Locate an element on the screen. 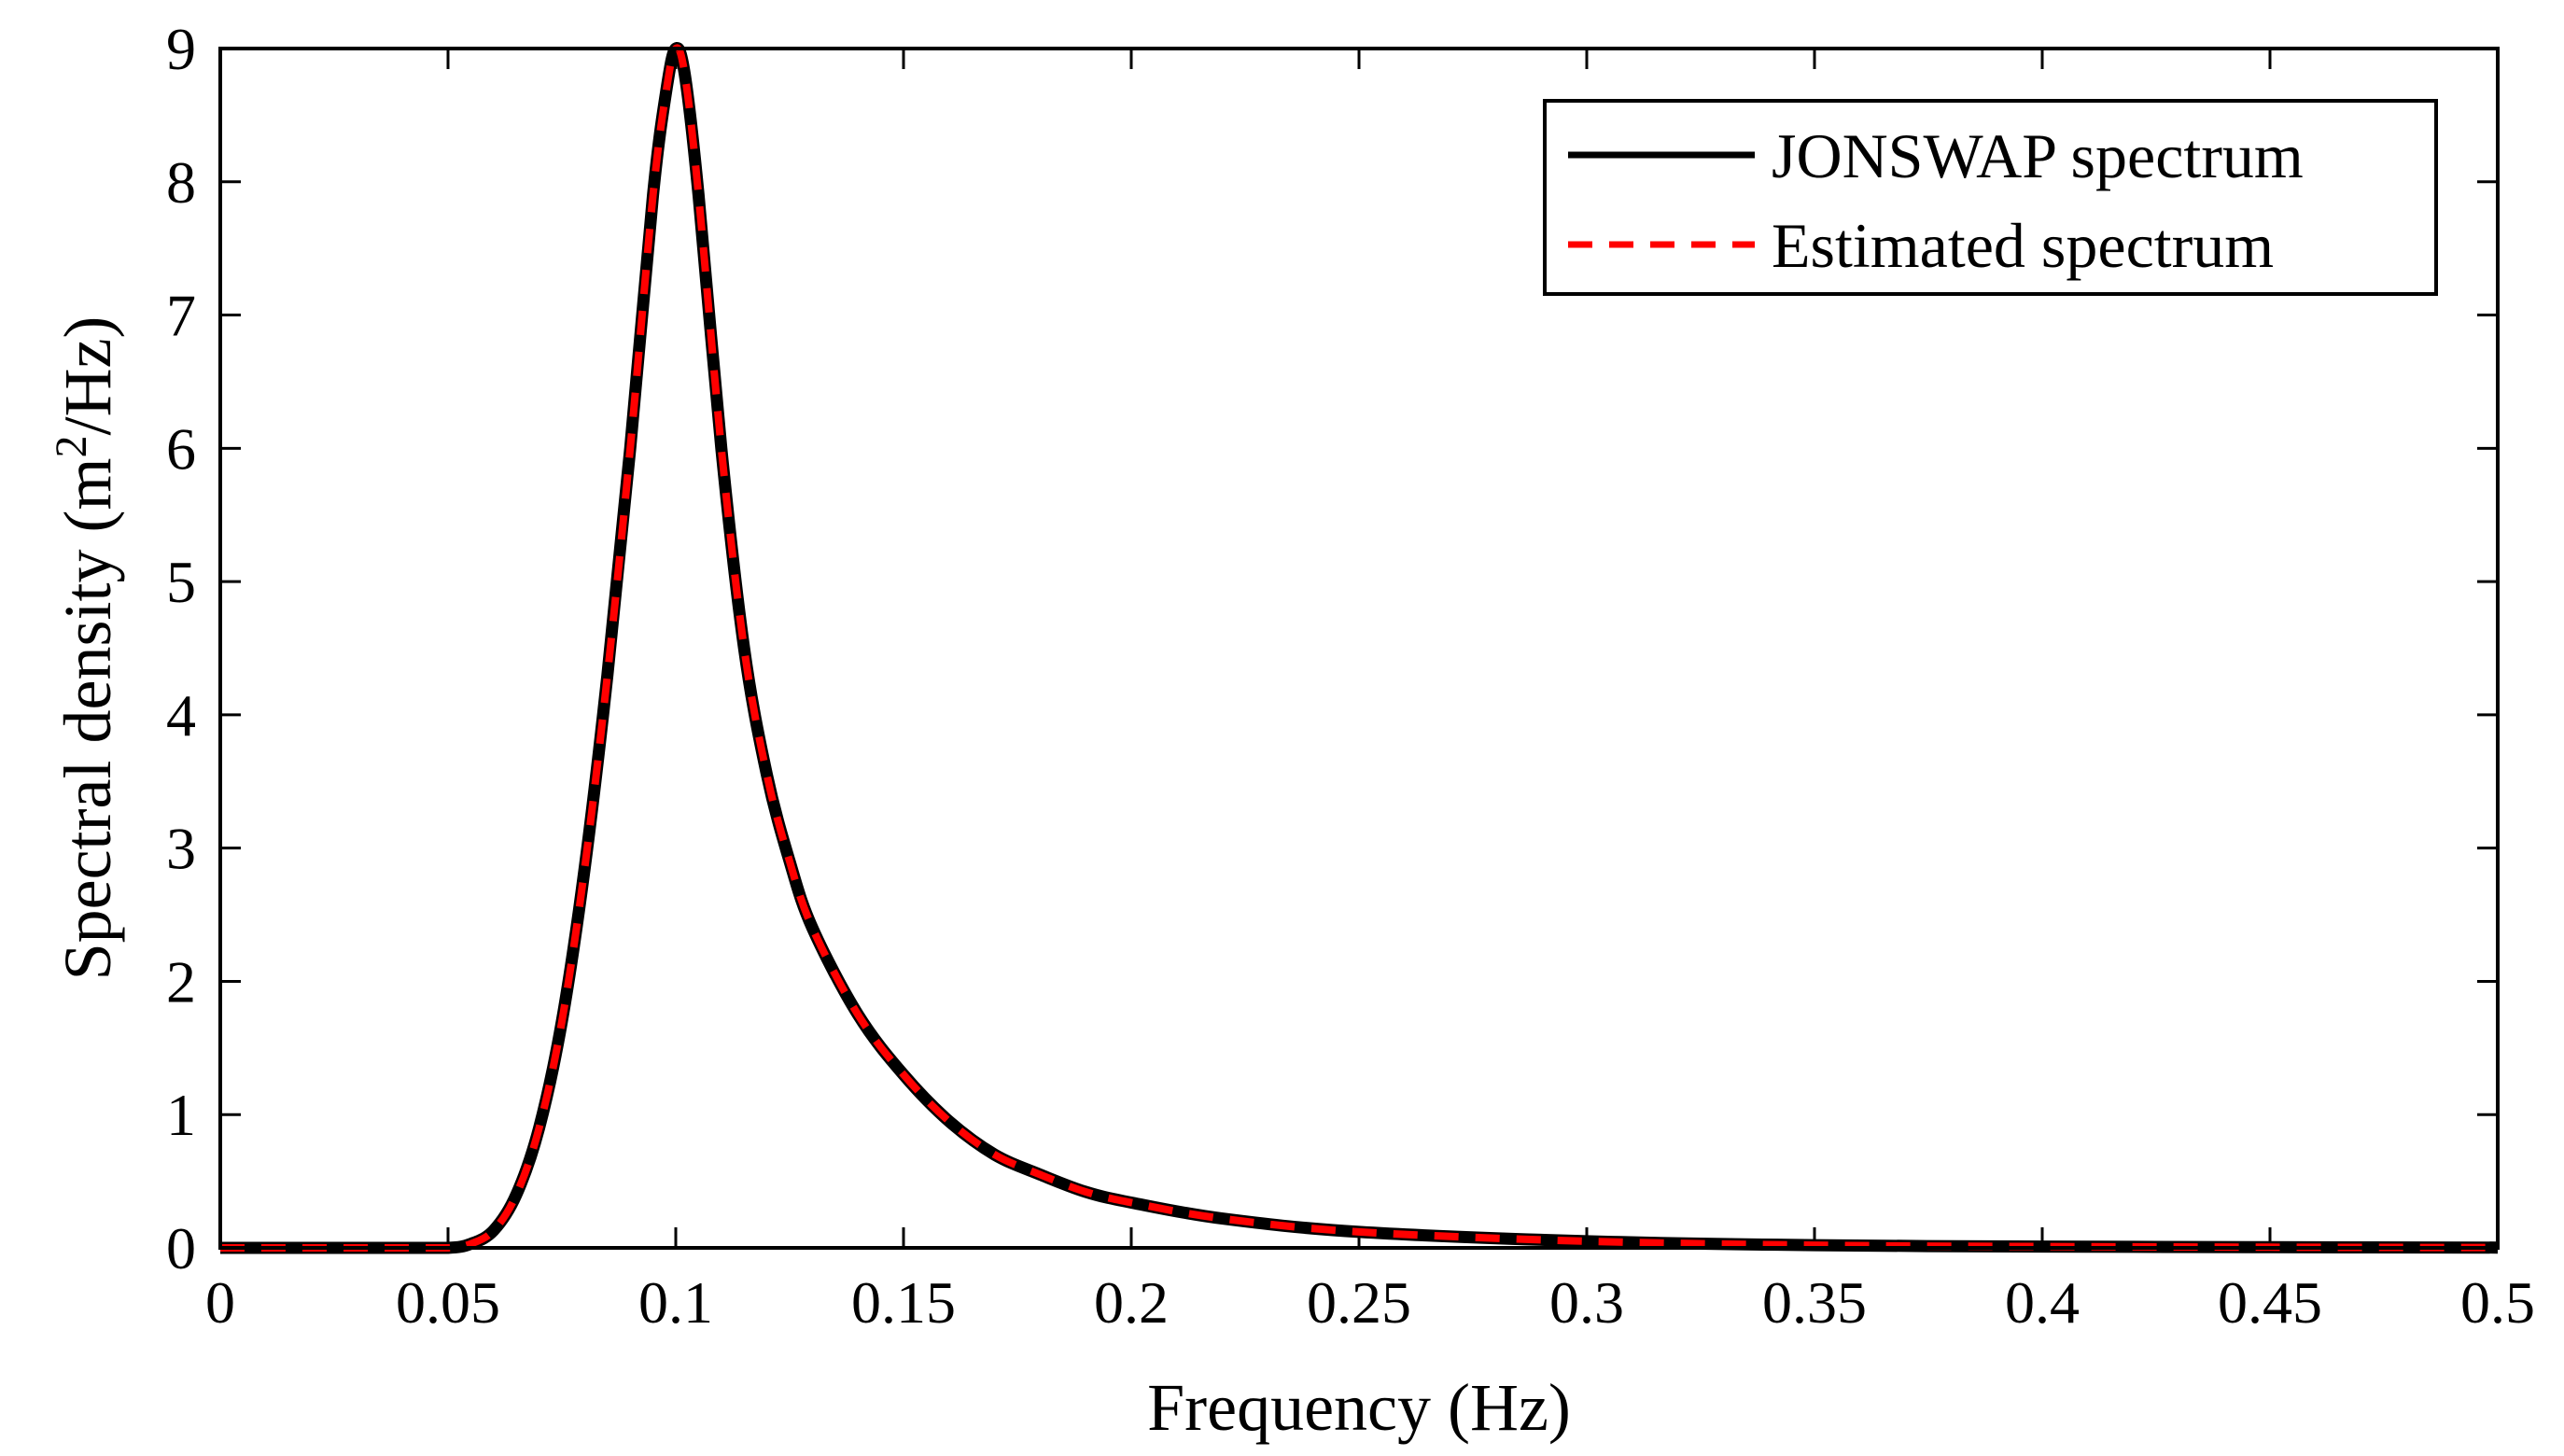 This screenshot has height=1456, width=2564. x-tick-label: 0.35 is located at coordinates (1814, 1302).